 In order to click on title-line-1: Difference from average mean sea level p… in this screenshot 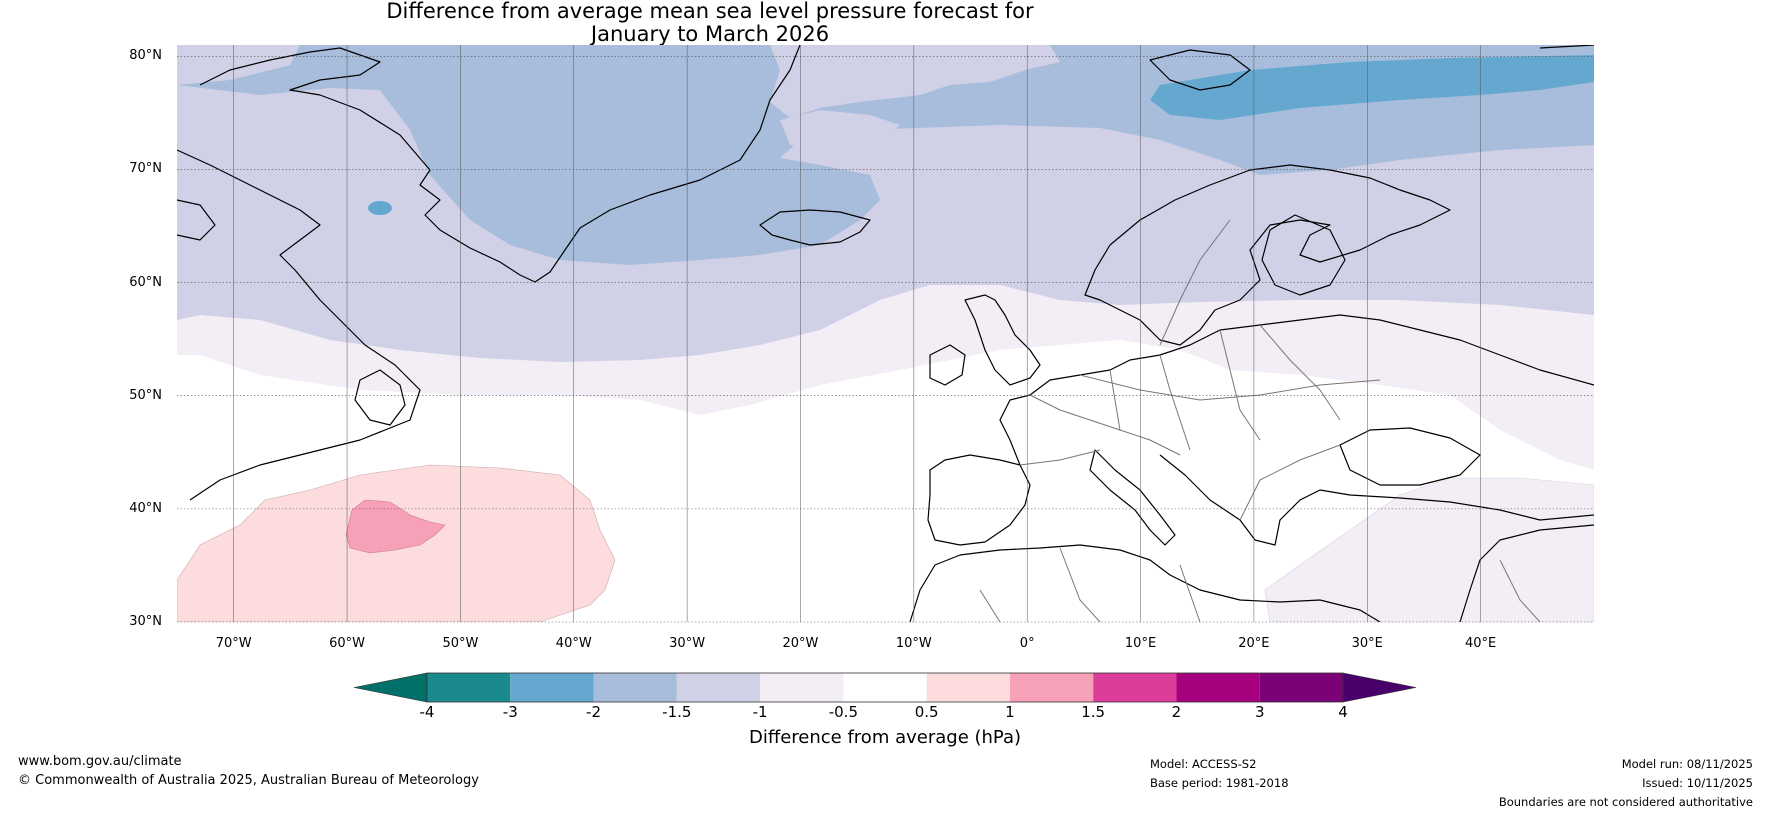, I will do `click(710, 11)`.